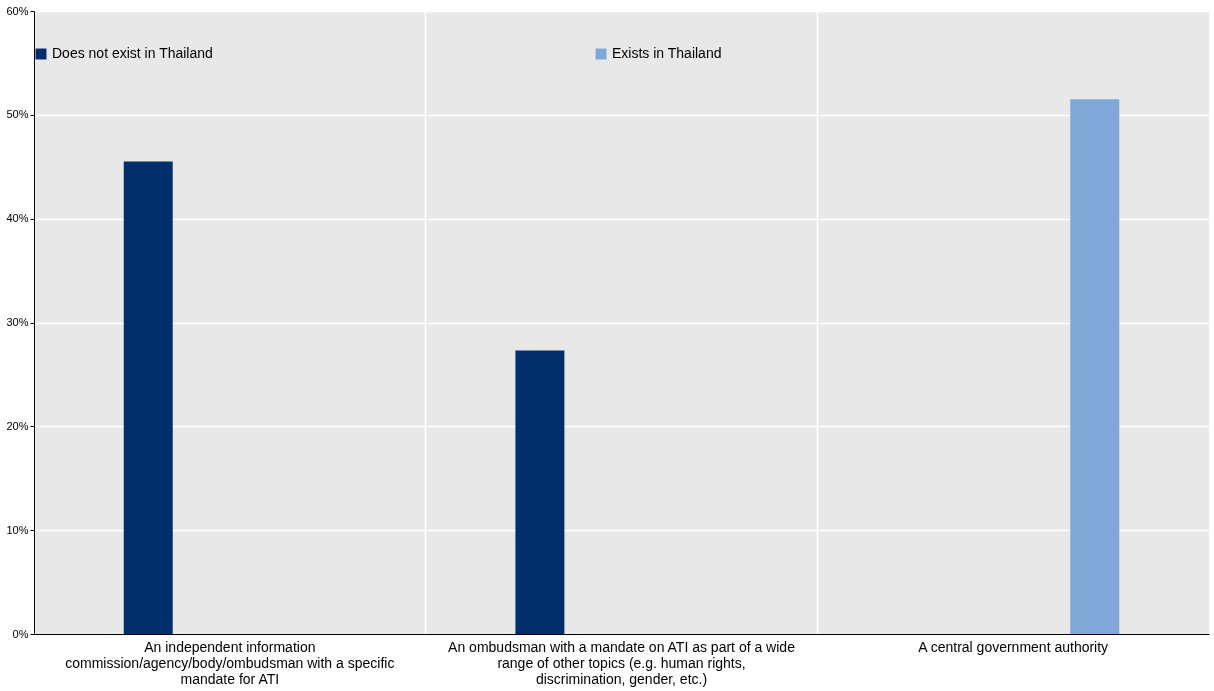  Describe the element at coordinates (17, 529) in the screenshot. I see `y-tick-label: 10%` at that location.